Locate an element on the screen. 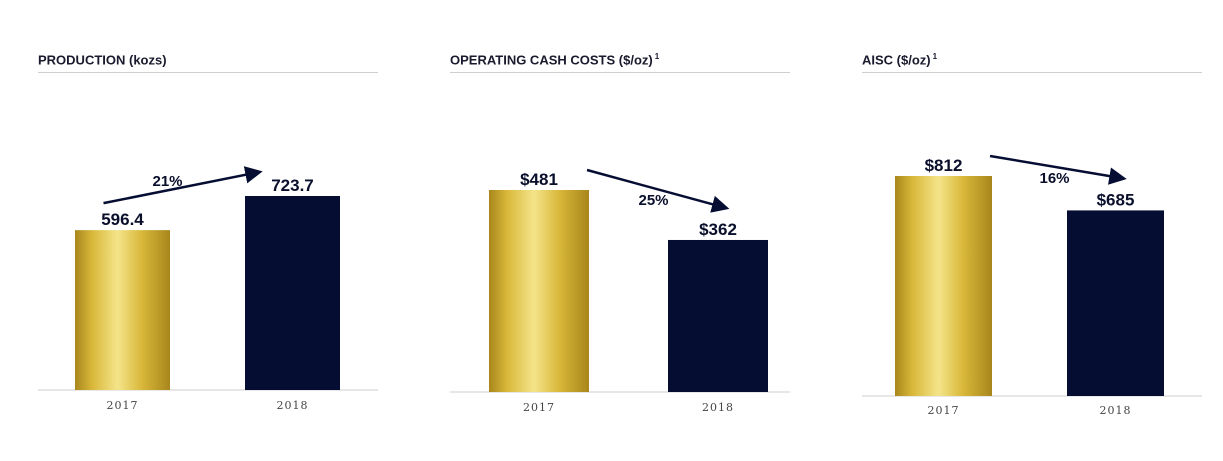 The width and height of the screenshot is (1223, 461). chart-title: PRODUCTION (kozs) is located at coordinates (102, 60).